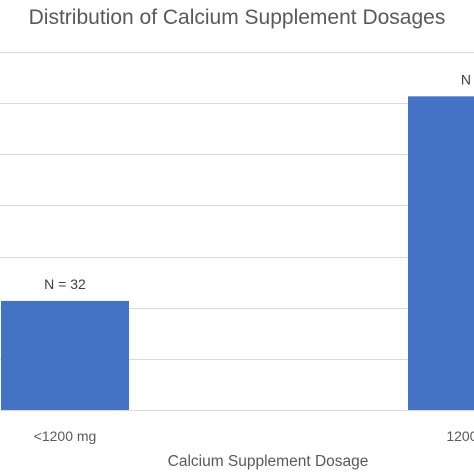 Image resolution: width=474 pixels, height=474 pixels. I want to click on x-tick-label: 1200 - 1, so click(460, 436).